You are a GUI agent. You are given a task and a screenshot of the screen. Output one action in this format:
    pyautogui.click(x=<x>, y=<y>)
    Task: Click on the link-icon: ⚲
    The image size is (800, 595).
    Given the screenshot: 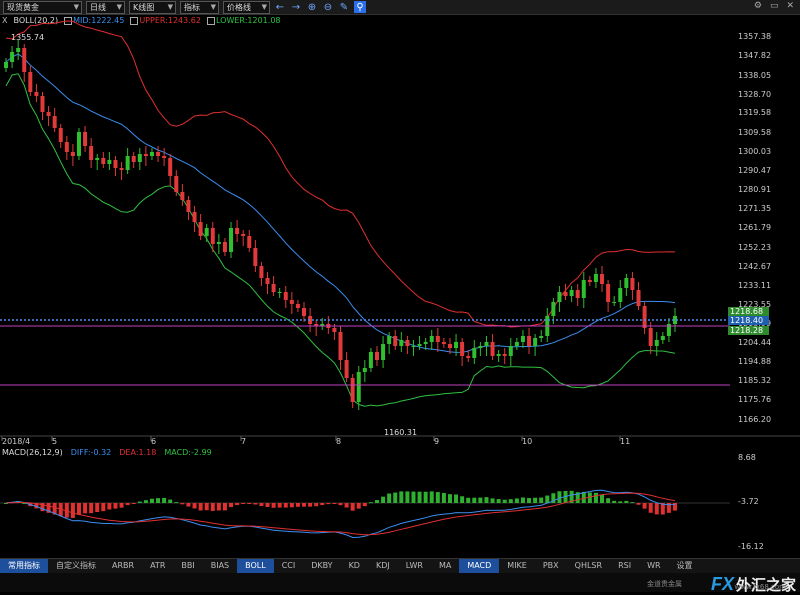 What is the action you would take?
    pyautogui.click(x=360, y=7)
    